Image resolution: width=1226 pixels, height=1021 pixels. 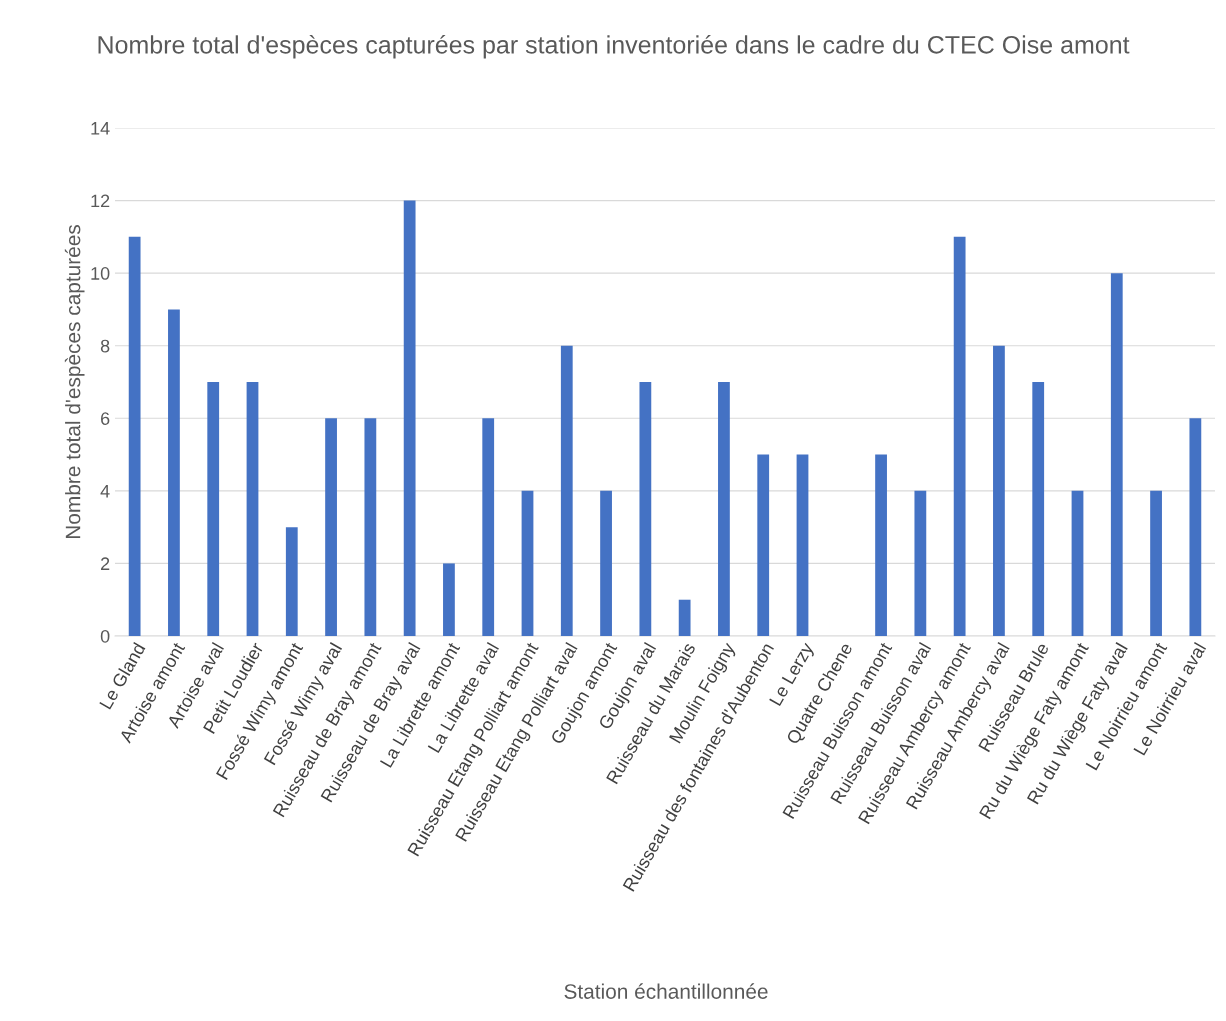 What do you see at coordinates (105, 563) in the screenshot?
I see `y-tick-label: 2` at bounding box center [105, 563].